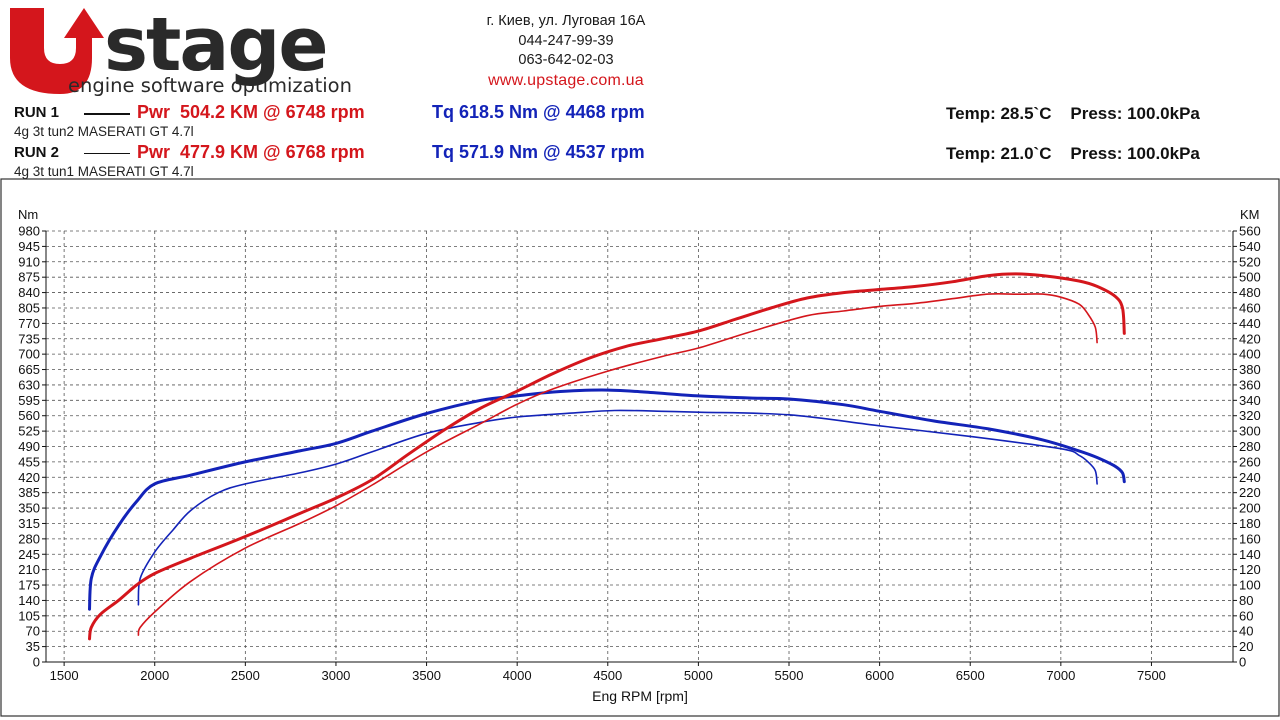  Describe the element at coordinates (210, 85) in the screenshot. I see `logo-tagline: engine software optimization` at that location.